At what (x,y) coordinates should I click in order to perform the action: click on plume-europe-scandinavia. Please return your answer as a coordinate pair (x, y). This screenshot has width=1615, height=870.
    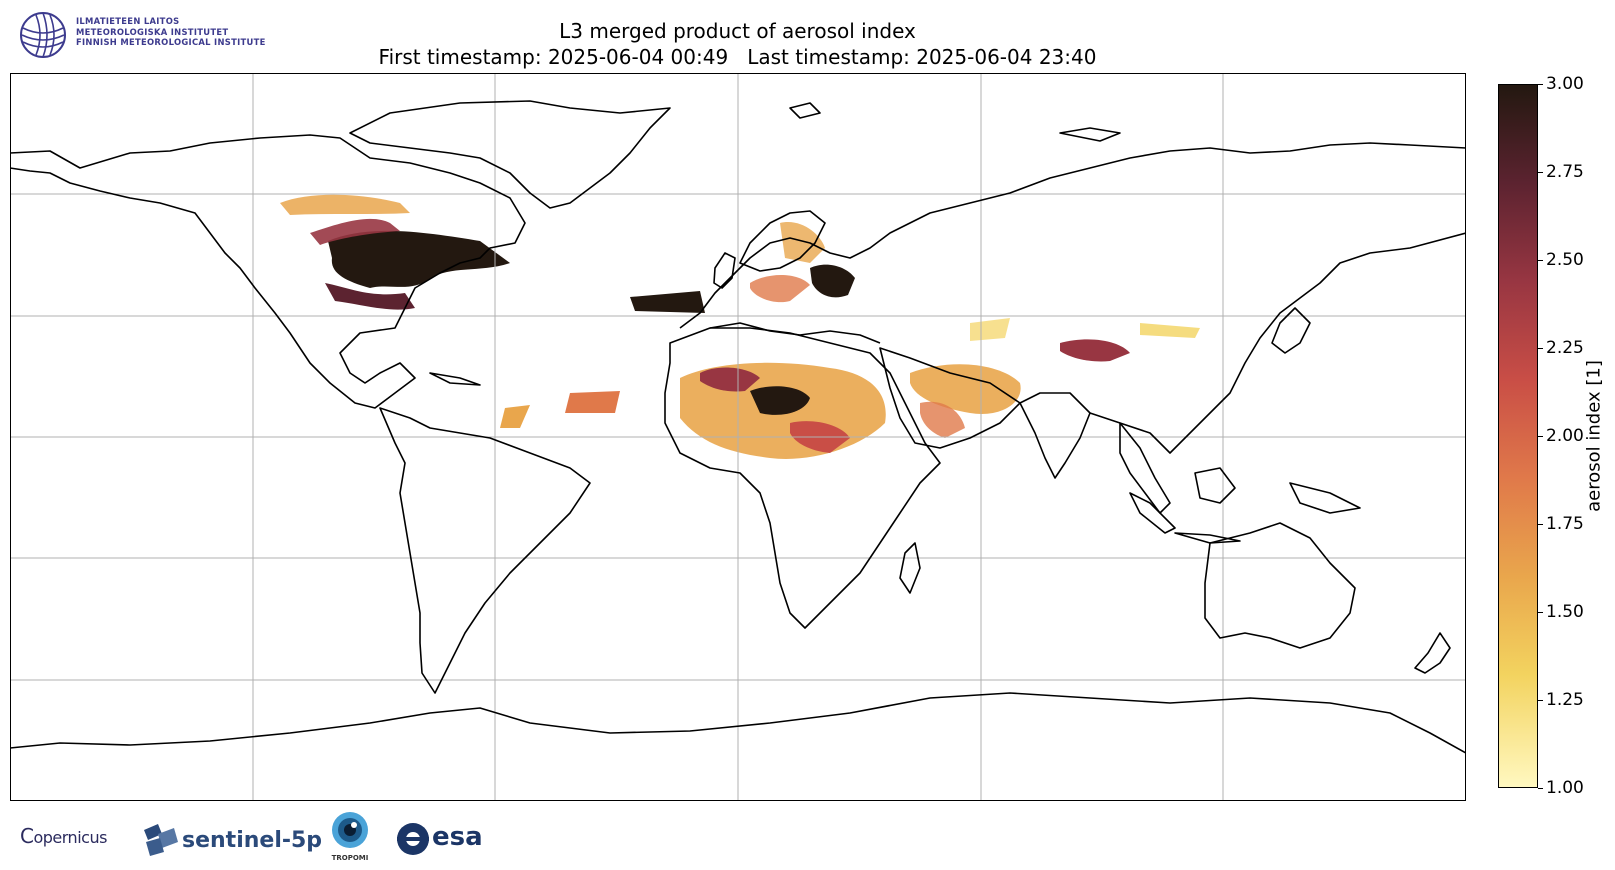
    Looking at the image, I should click on (802, 242).